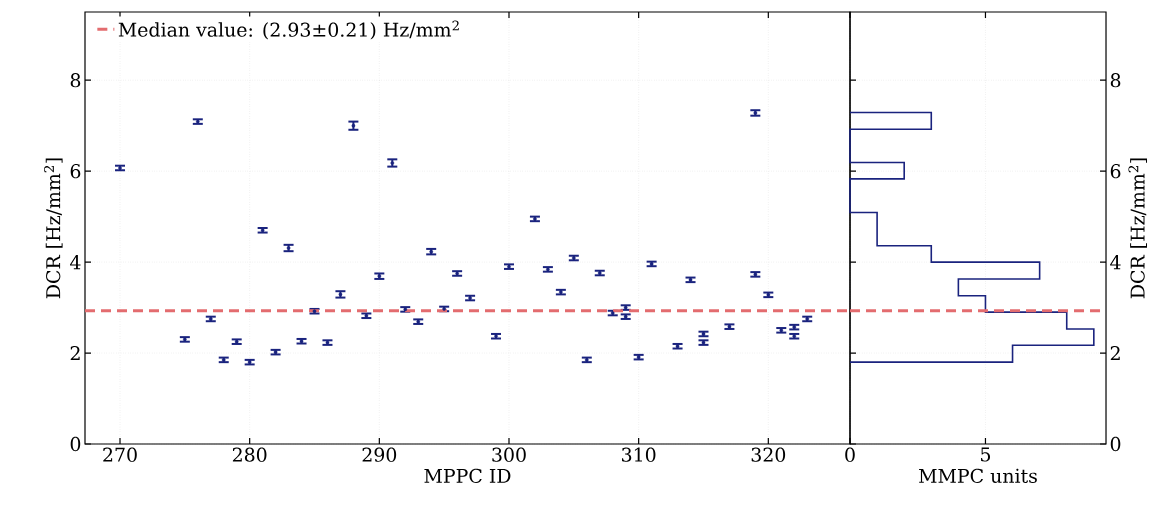 This screenshot has width=1173, height=512. What do you see at coordinates (768, 454) in the screenshot?
I see `x-tick-label: 320` at bounding box center [768, 454].